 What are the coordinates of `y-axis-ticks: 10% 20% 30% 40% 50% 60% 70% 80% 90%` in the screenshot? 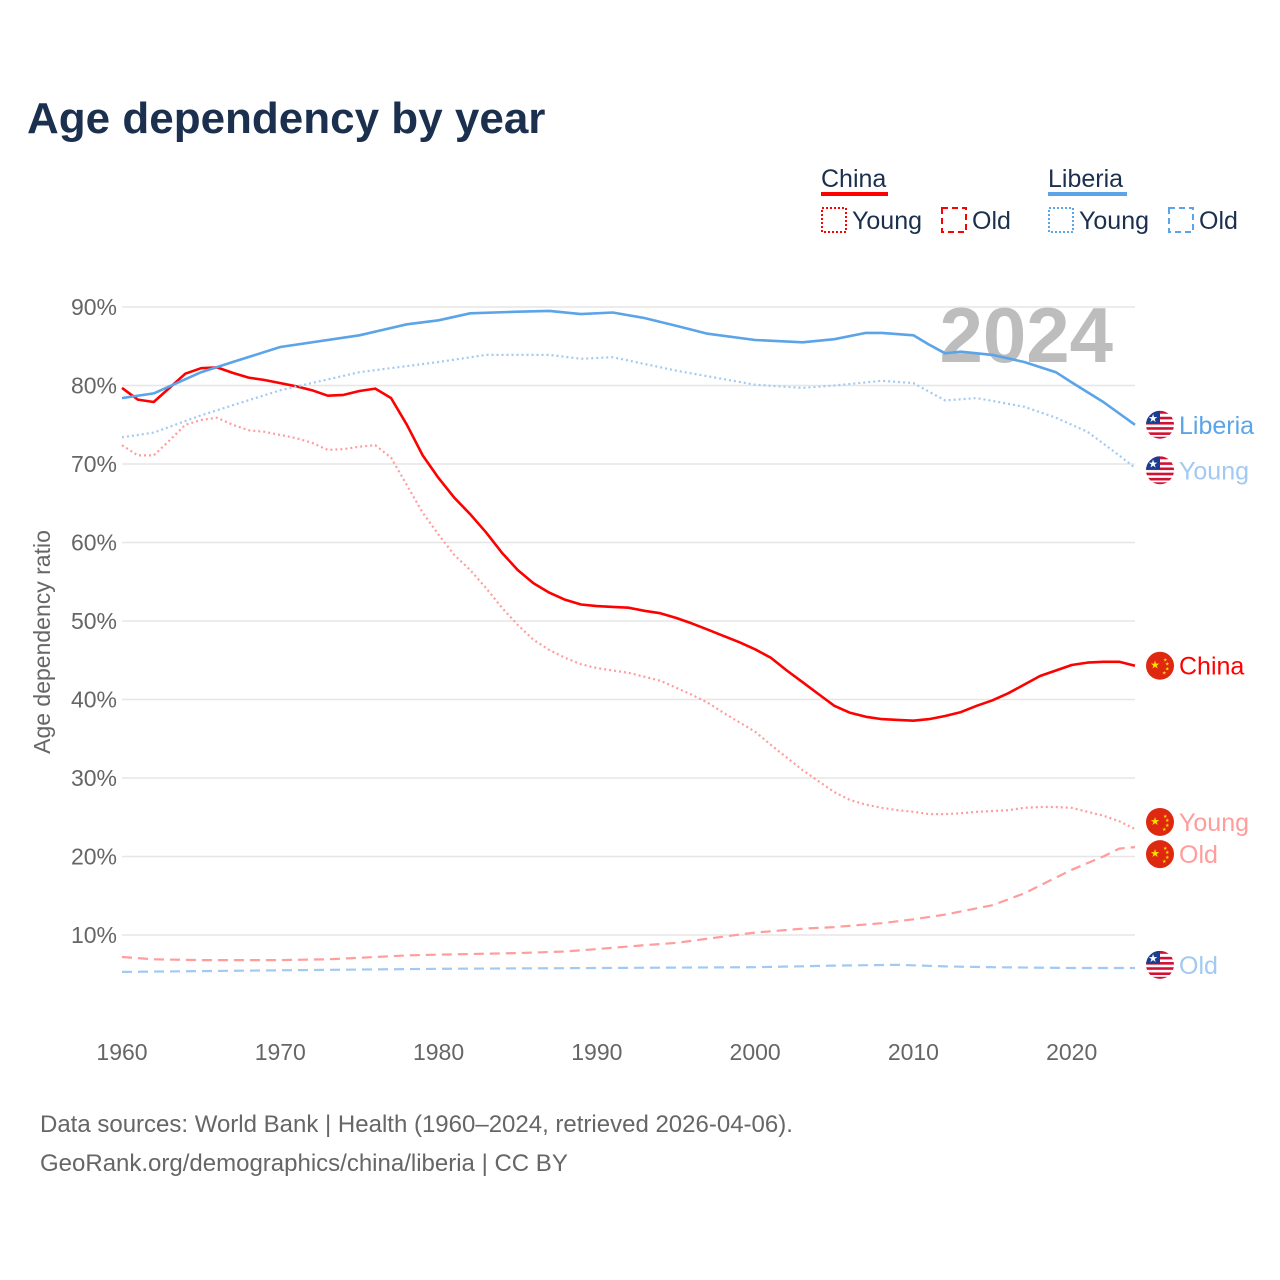 It's located at (94, 621).